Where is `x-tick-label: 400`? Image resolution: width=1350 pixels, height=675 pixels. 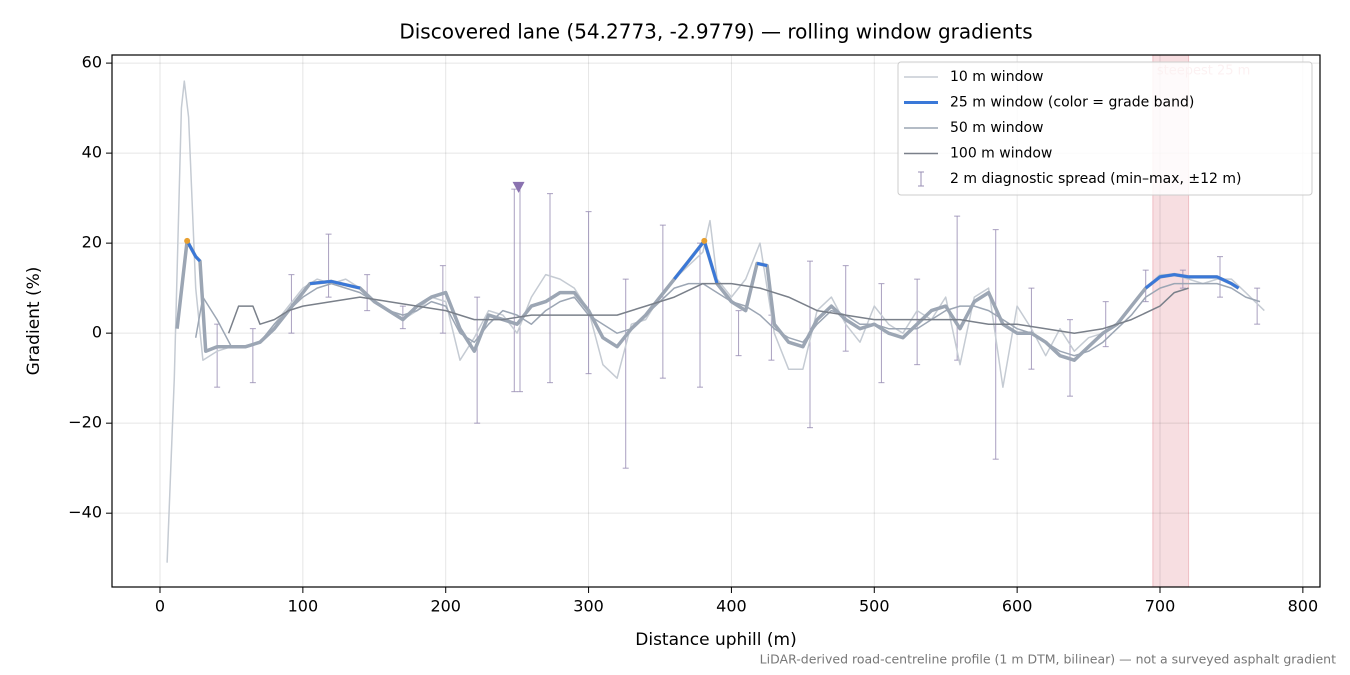
x-tick-label: 400 is located at coordinates (731, 606).